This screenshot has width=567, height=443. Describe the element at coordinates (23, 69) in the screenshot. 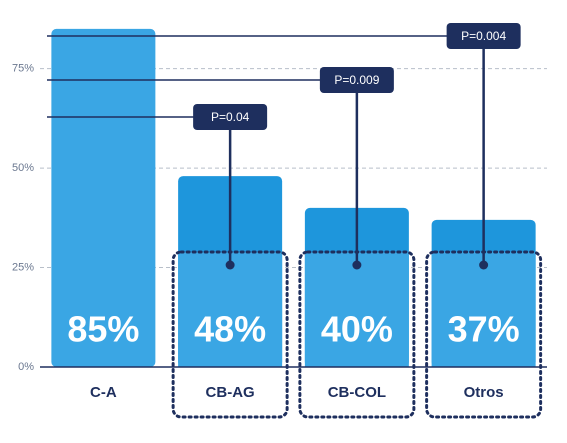

I see `y-tick-label: 75%` at that location.